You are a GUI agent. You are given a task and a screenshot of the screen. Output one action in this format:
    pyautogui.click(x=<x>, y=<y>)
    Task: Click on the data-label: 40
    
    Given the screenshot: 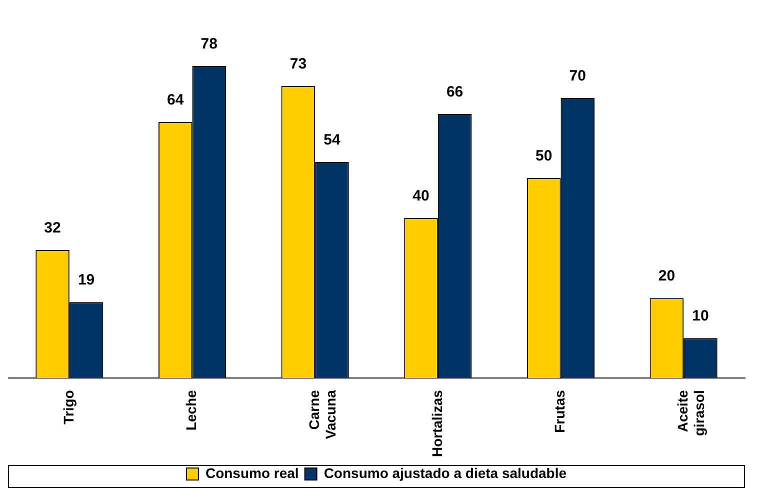 What is the action you would take?
    pyautogui.click(x=421, y=196)
    